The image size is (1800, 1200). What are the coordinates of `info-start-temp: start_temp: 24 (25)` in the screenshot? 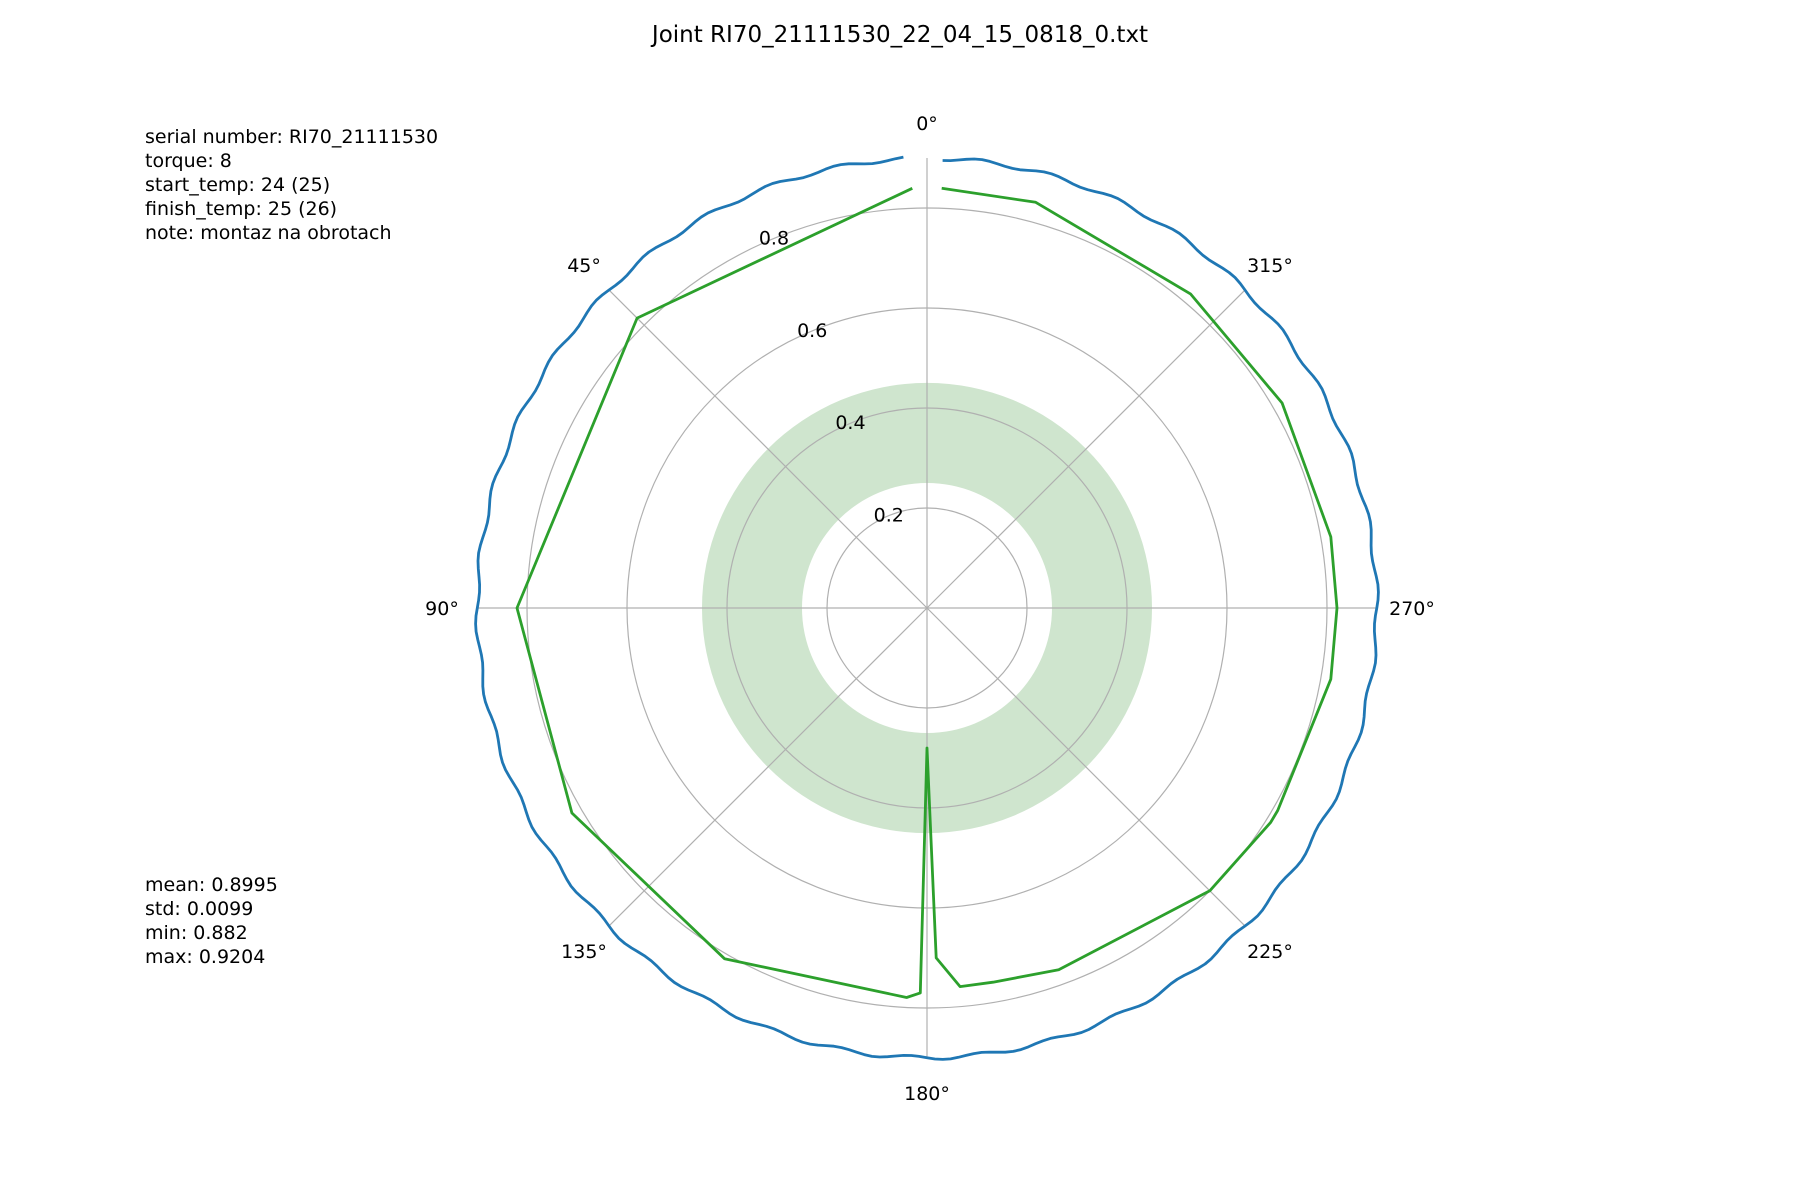 It's located at (238, 185).